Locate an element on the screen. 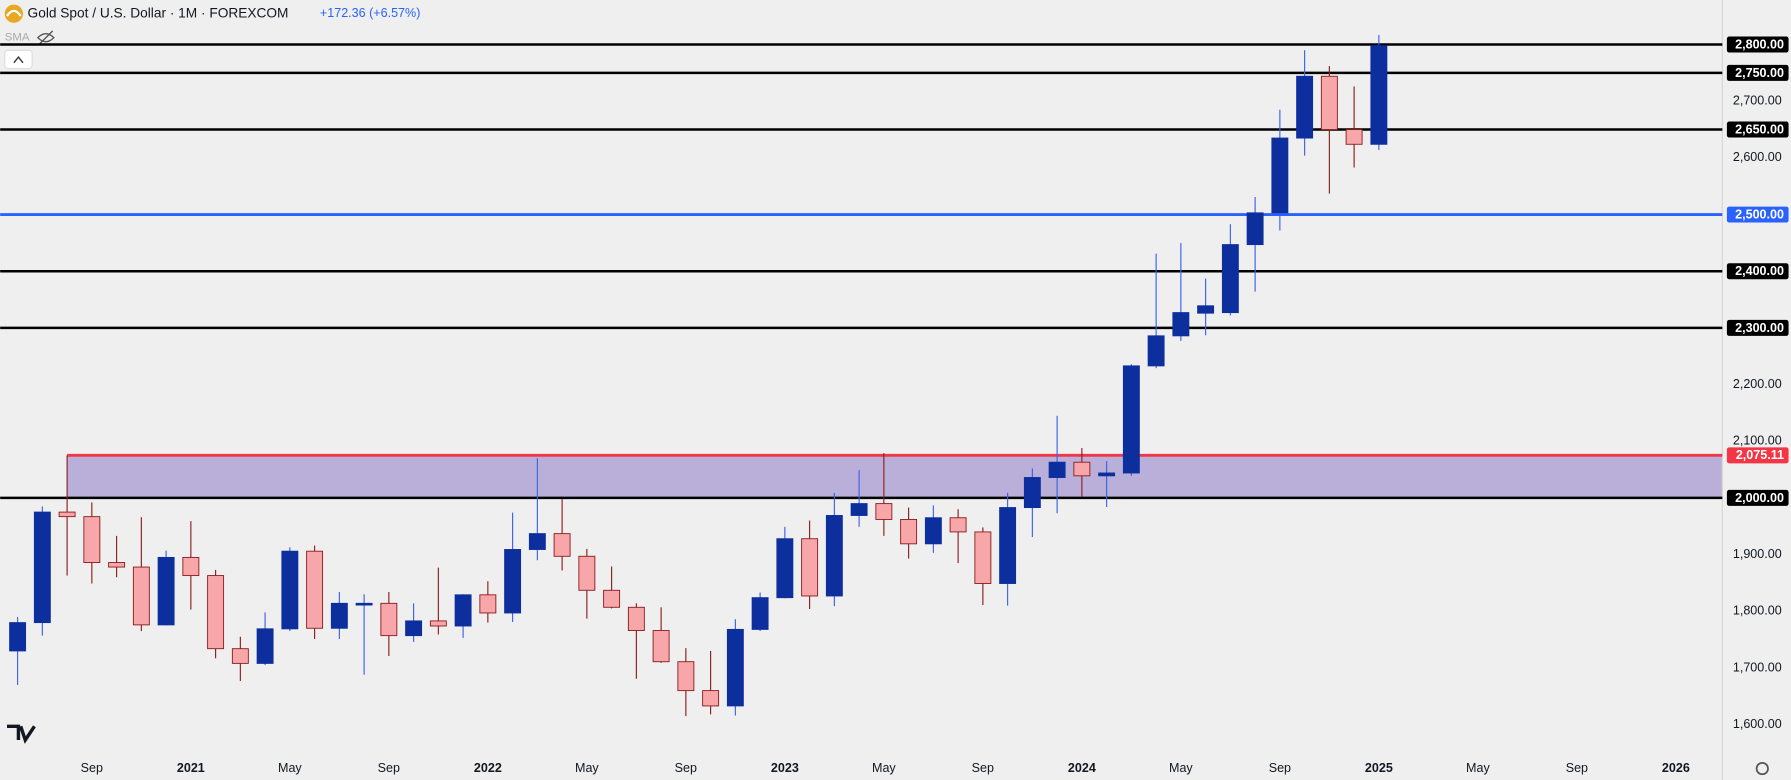  collapse-button is located at coordinates (18, 59).